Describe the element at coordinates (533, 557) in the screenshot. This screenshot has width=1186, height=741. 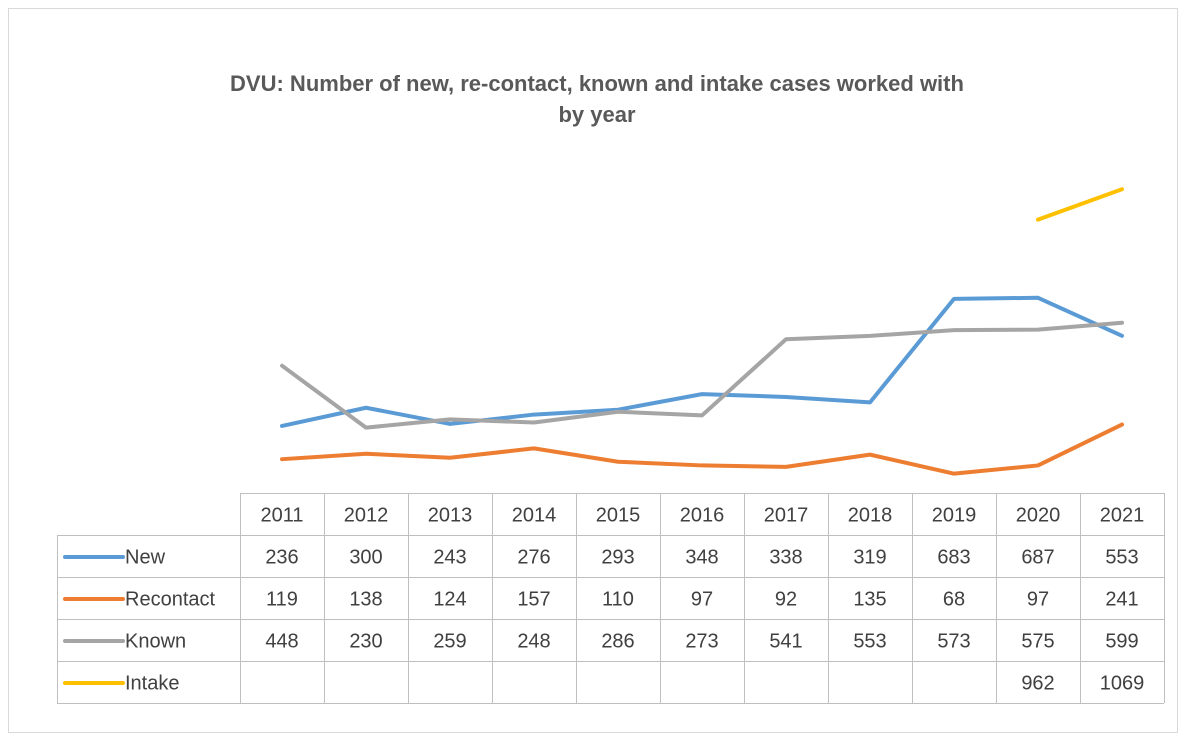
I see `table-value: 276` at that location.